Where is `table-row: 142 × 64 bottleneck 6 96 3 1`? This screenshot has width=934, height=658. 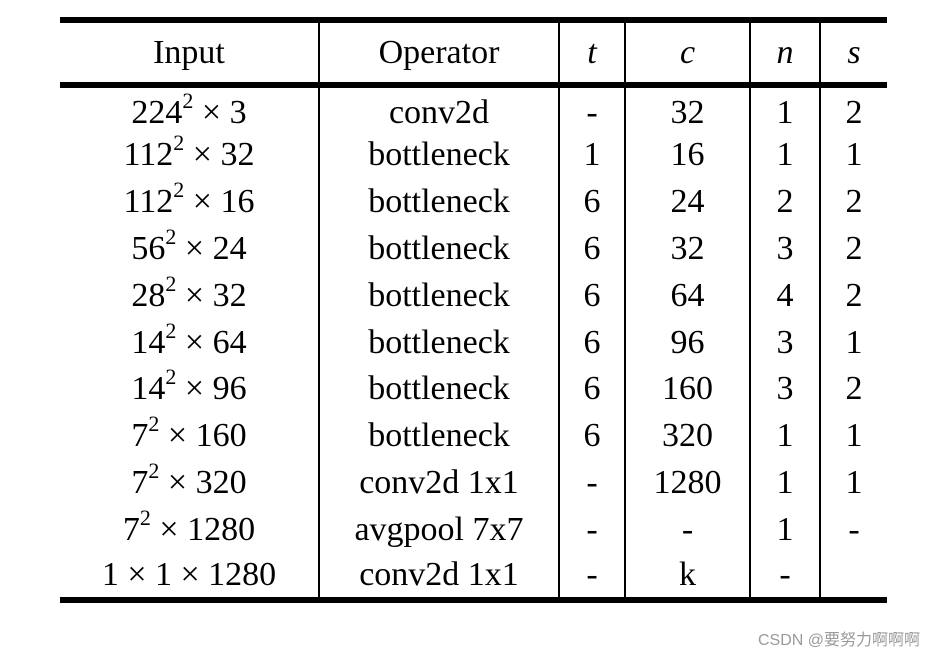 table-row: 142 × 64 bottleneck 6 96 3 1 is located at coordinates (473, 342).